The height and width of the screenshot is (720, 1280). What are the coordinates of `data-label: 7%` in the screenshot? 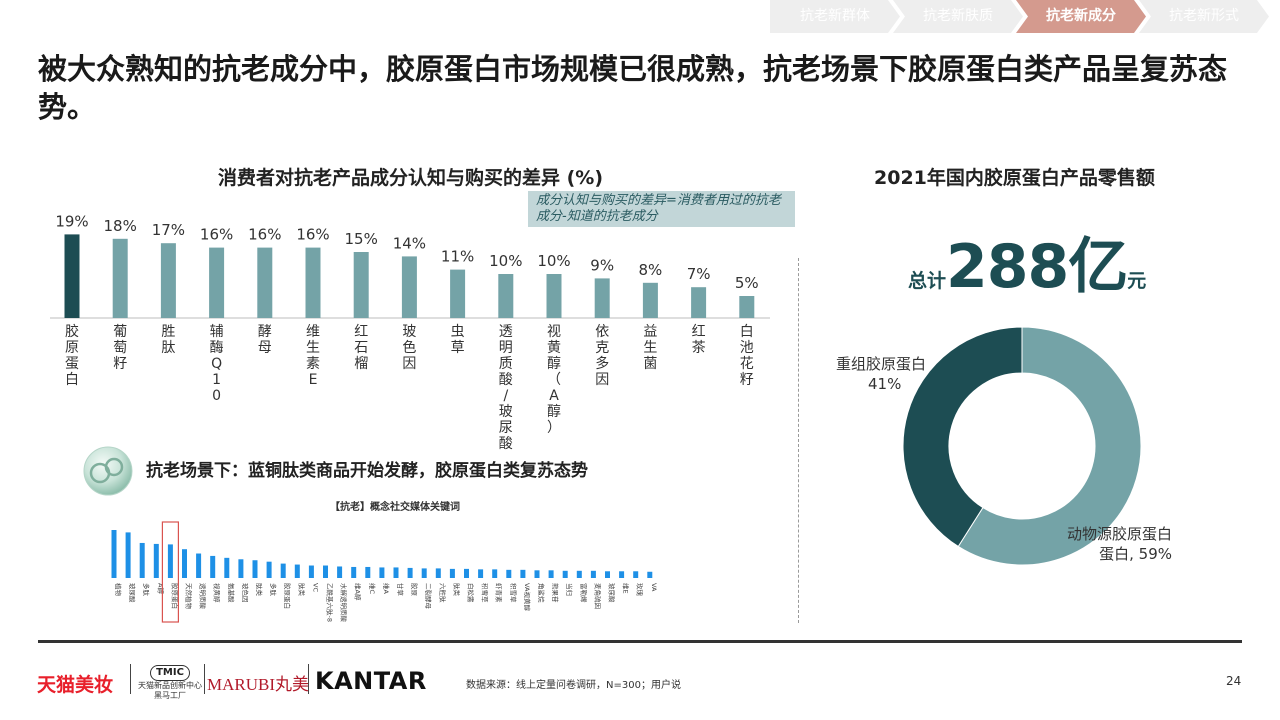 It's located at (699, 274).